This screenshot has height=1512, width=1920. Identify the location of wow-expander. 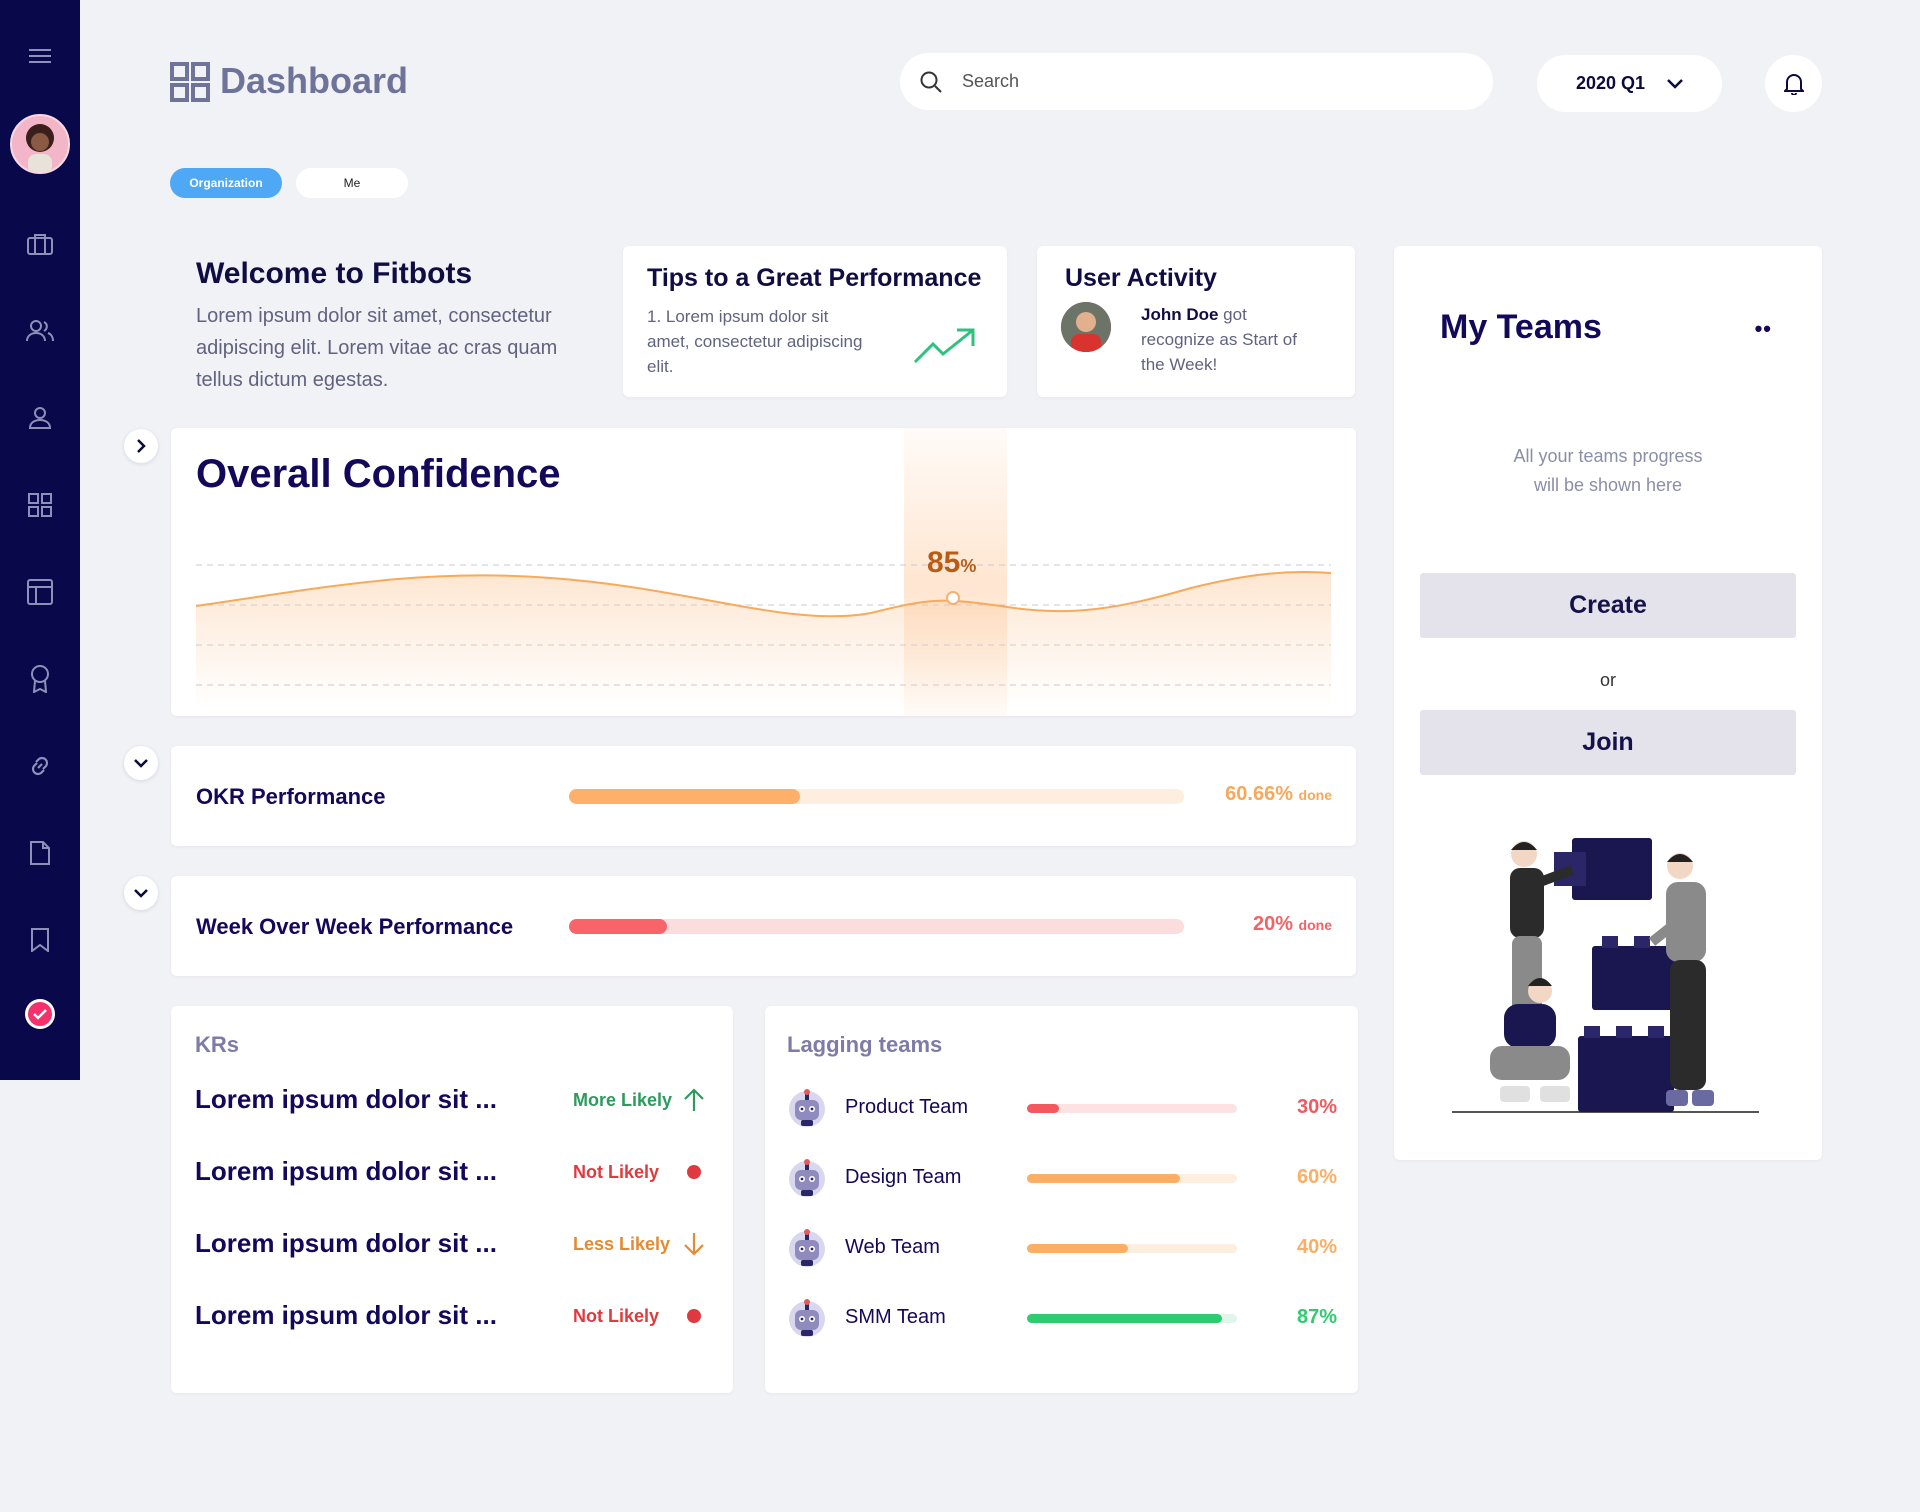
(141, 893).